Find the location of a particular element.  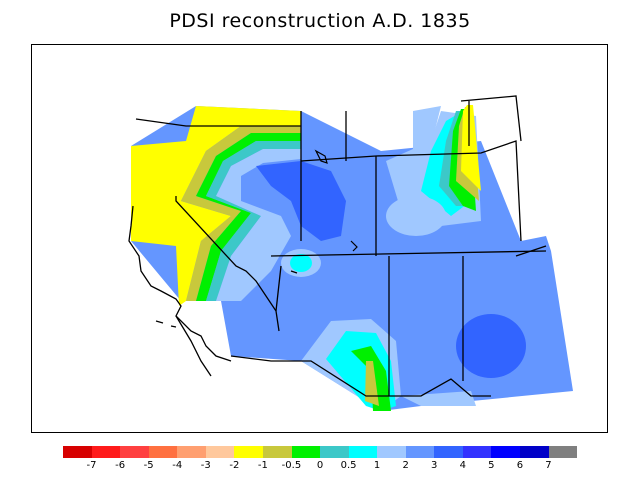

pdsi-field-2-west is located at coordinates (258, 225).